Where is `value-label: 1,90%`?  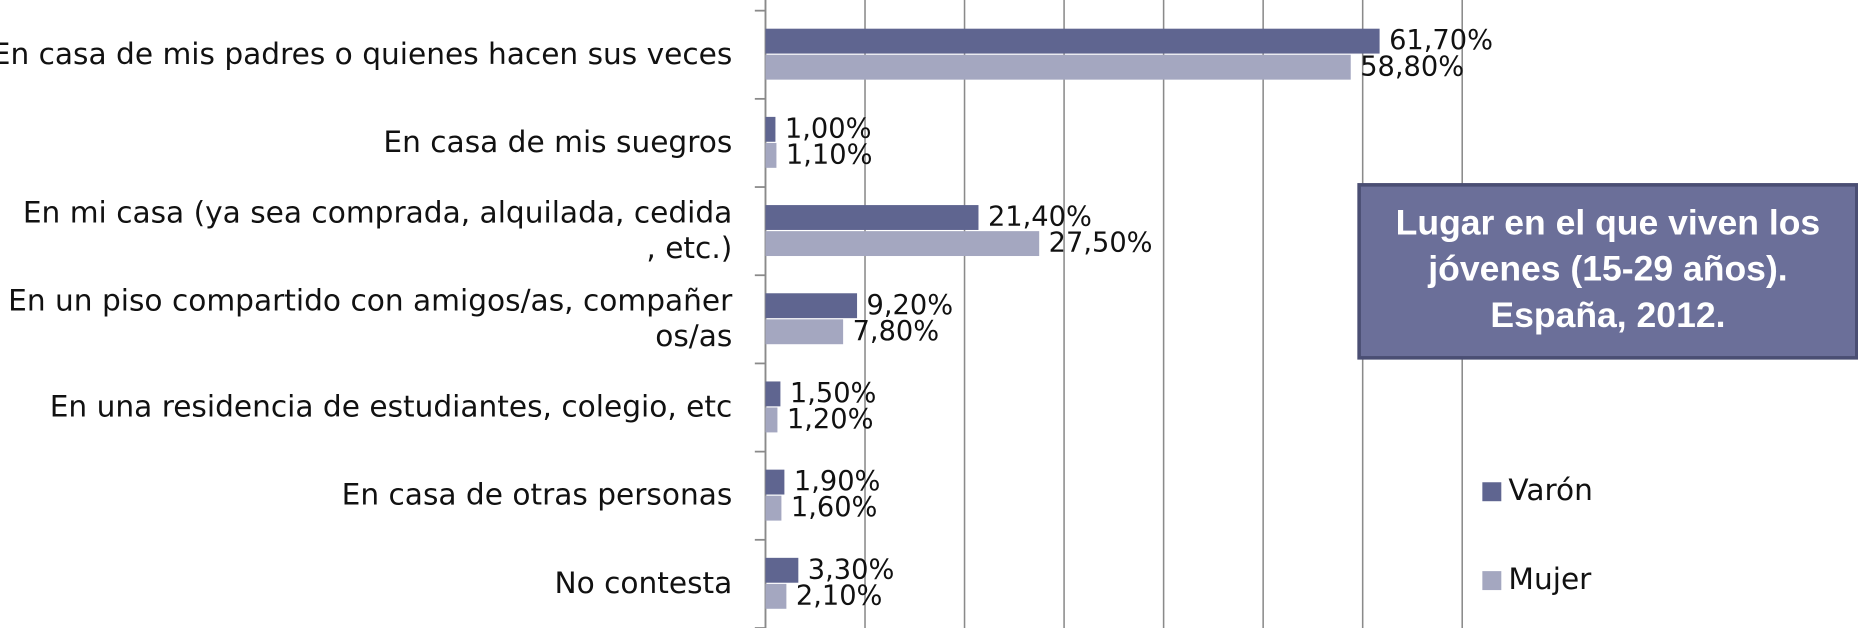
value-label: 1,90% is located at coordinates (837, 481).